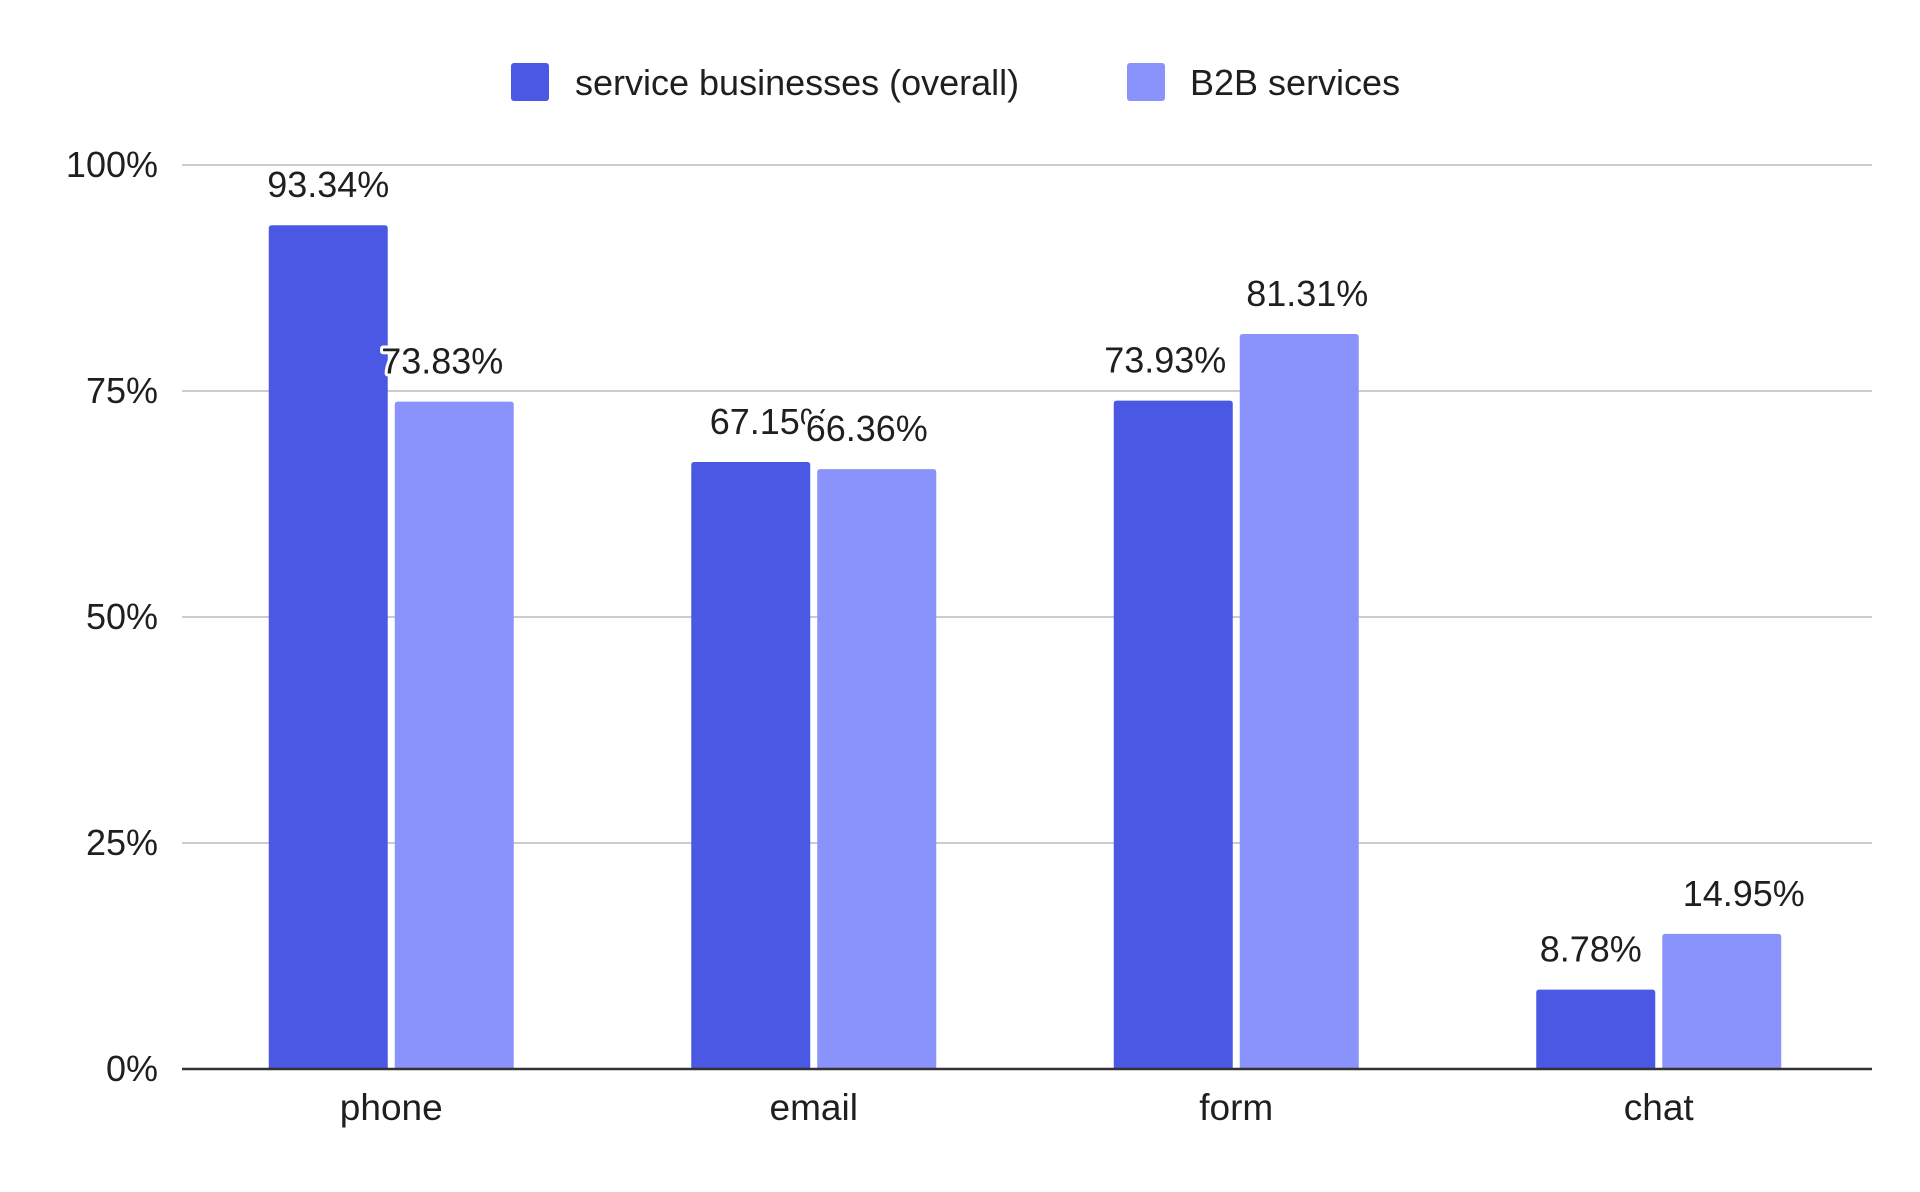 Image resolution: width=1920 pixels, height=1192 pixels. Describe the element at coordinates (867, 428) in the screenshot. I see `data-label: 66.36%` at that location.